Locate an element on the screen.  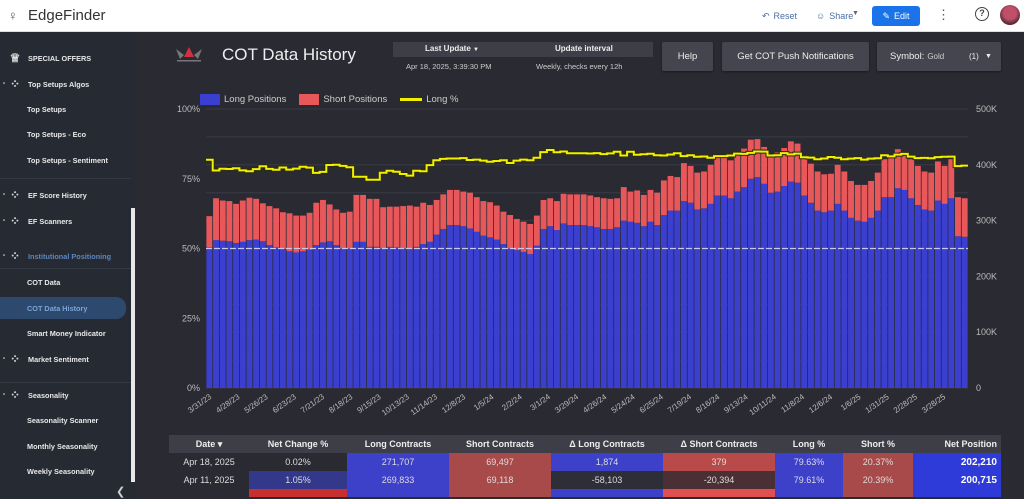
legend-long-pct: Long % is located at coordinates (429, 99).